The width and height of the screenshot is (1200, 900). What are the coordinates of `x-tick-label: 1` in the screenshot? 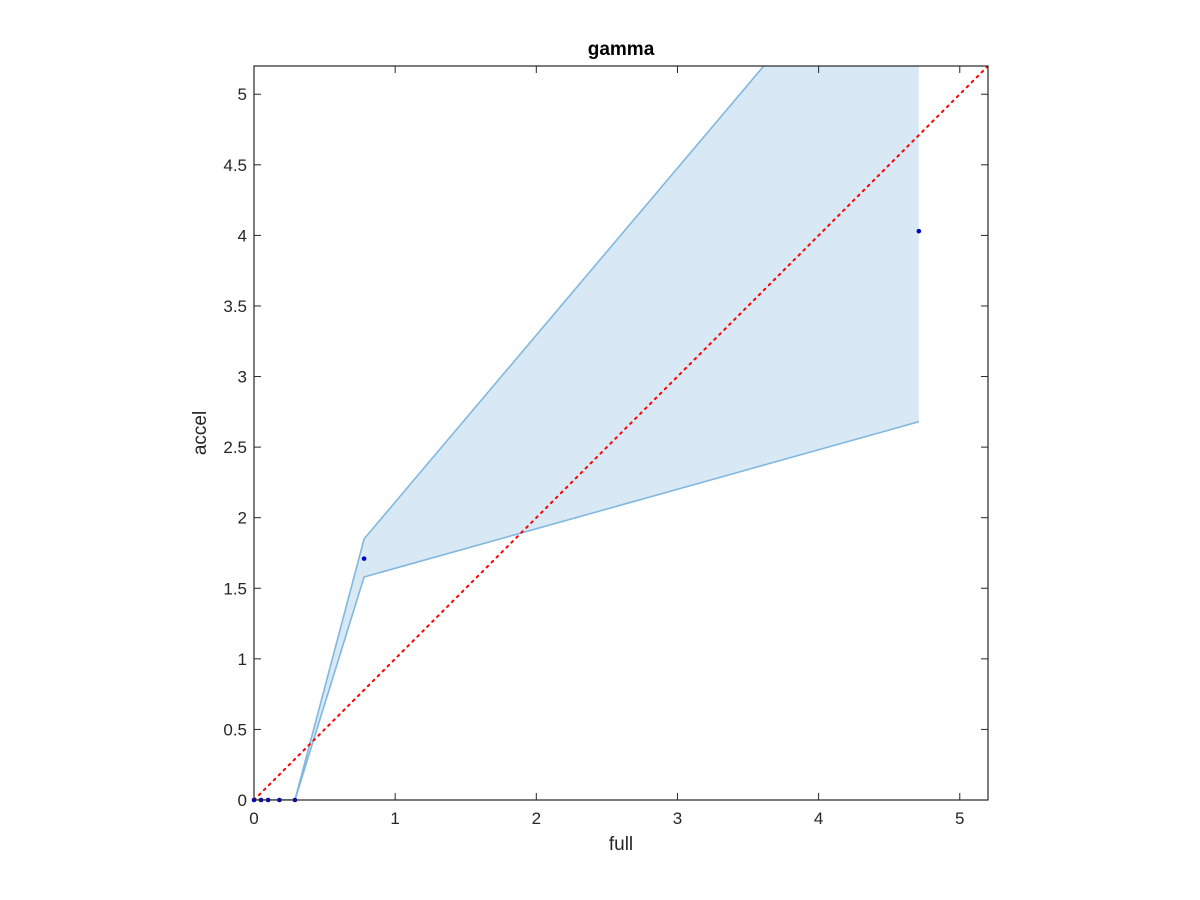 It's located at (394, 818).